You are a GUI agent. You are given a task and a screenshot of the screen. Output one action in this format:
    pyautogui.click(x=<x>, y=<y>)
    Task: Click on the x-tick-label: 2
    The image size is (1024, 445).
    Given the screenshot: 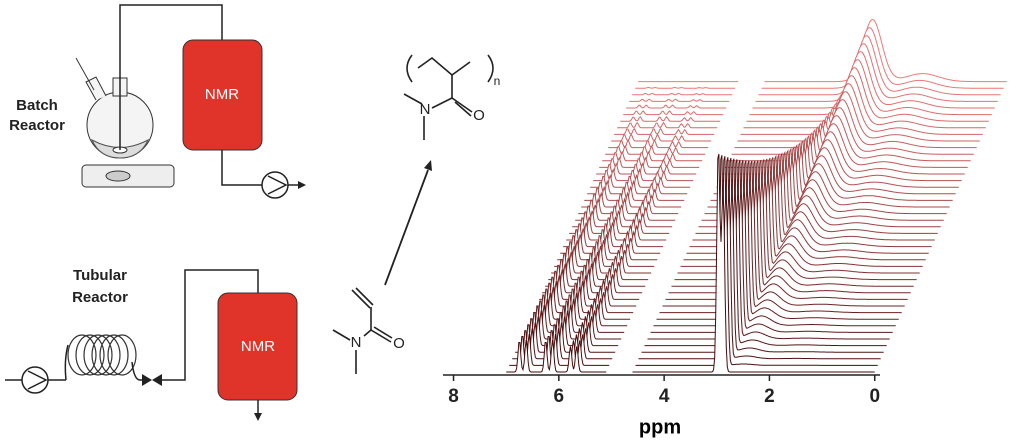 What is the action you would take?
    pyautogui.click(x=769, y=396)
    